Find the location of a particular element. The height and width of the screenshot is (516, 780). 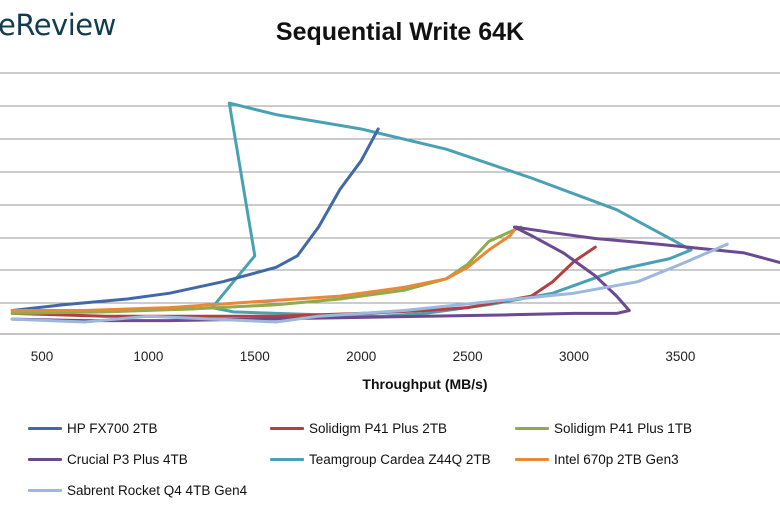

x-tick-label: 1000 is located at coordinates (148, 356).